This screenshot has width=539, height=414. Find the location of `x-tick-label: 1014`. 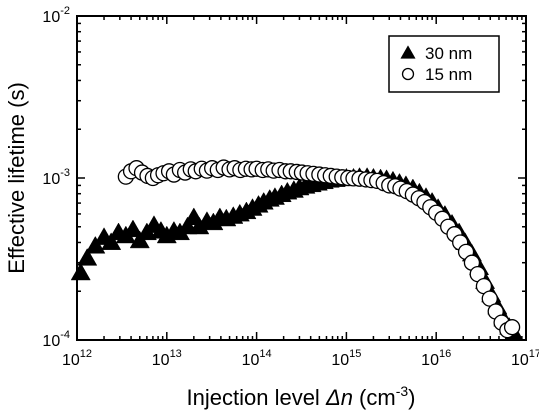

x-tick-label: 1014 is located at coordinates (257, 358).